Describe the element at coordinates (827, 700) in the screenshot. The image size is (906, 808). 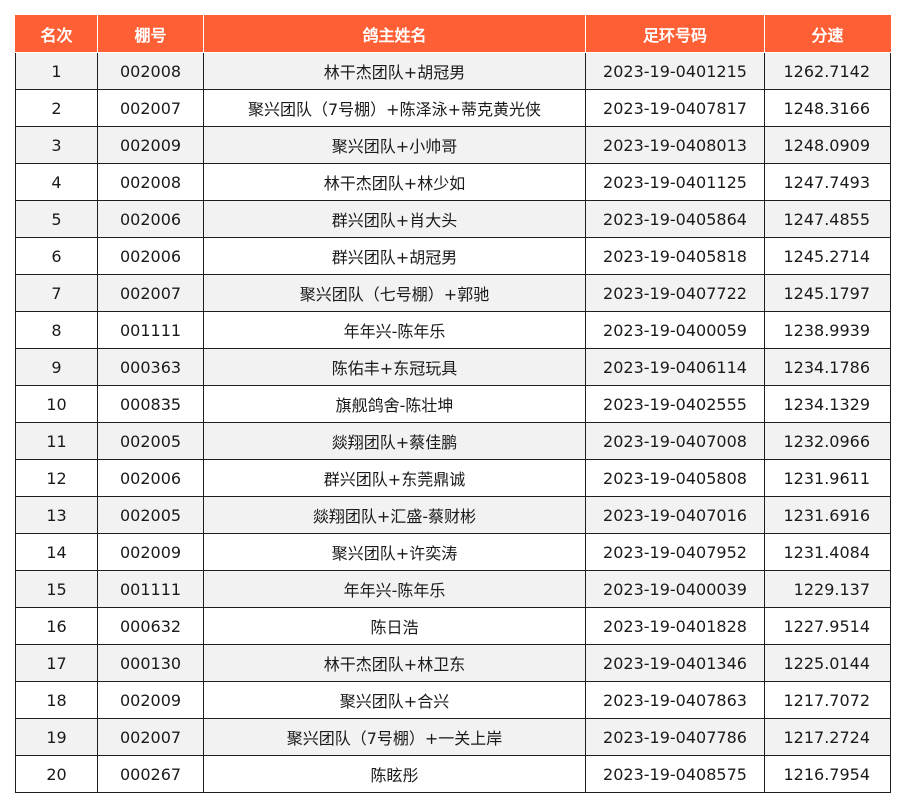
I see `cell-speed: 1217.7072` at that location.